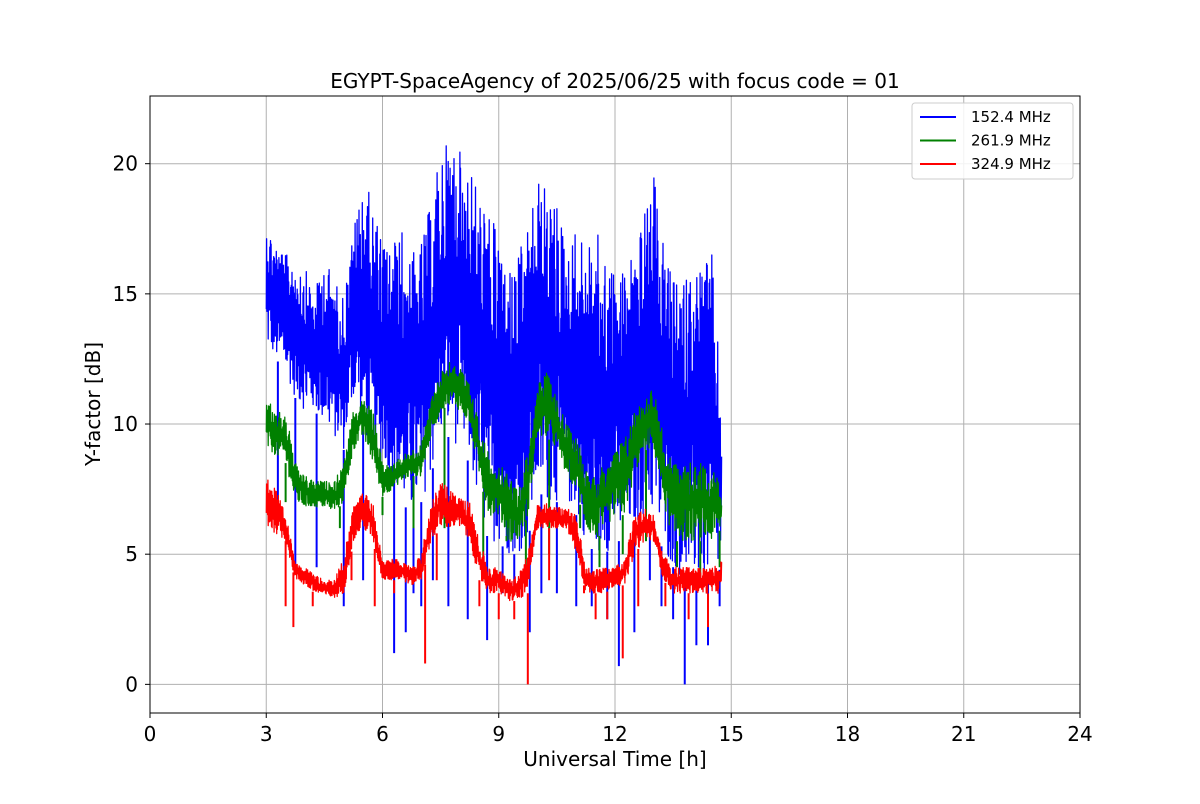  I want to click on x-axis-title: Universal Time [h], so click(614, 759).